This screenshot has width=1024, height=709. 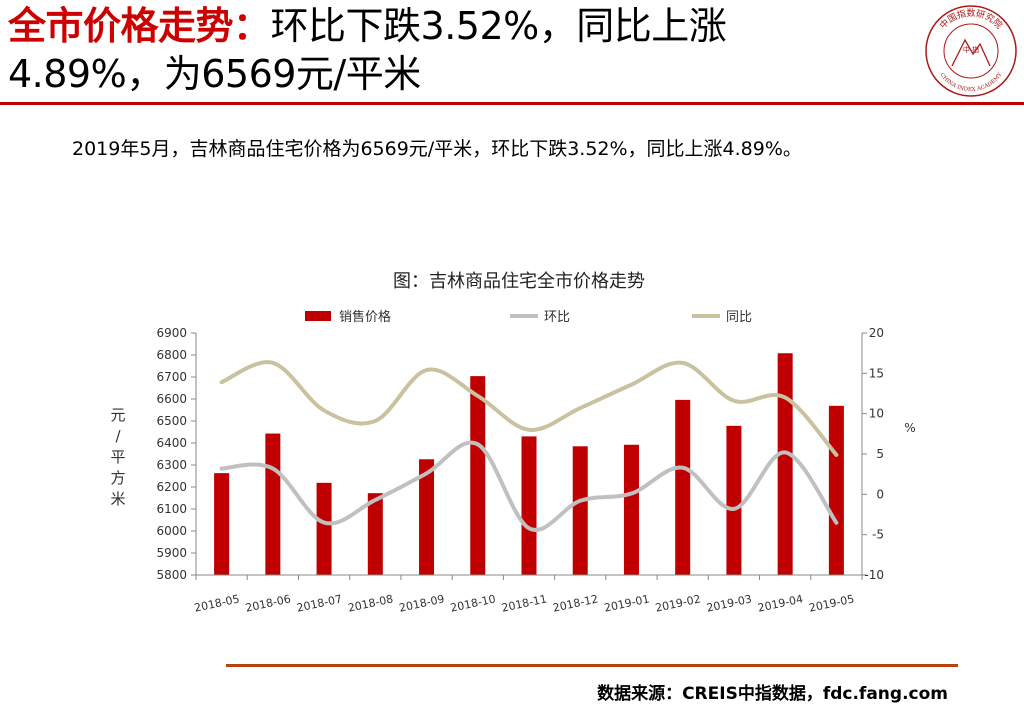 I want to click on x-tick-label: 2018-06, so click(x=268, y=603).